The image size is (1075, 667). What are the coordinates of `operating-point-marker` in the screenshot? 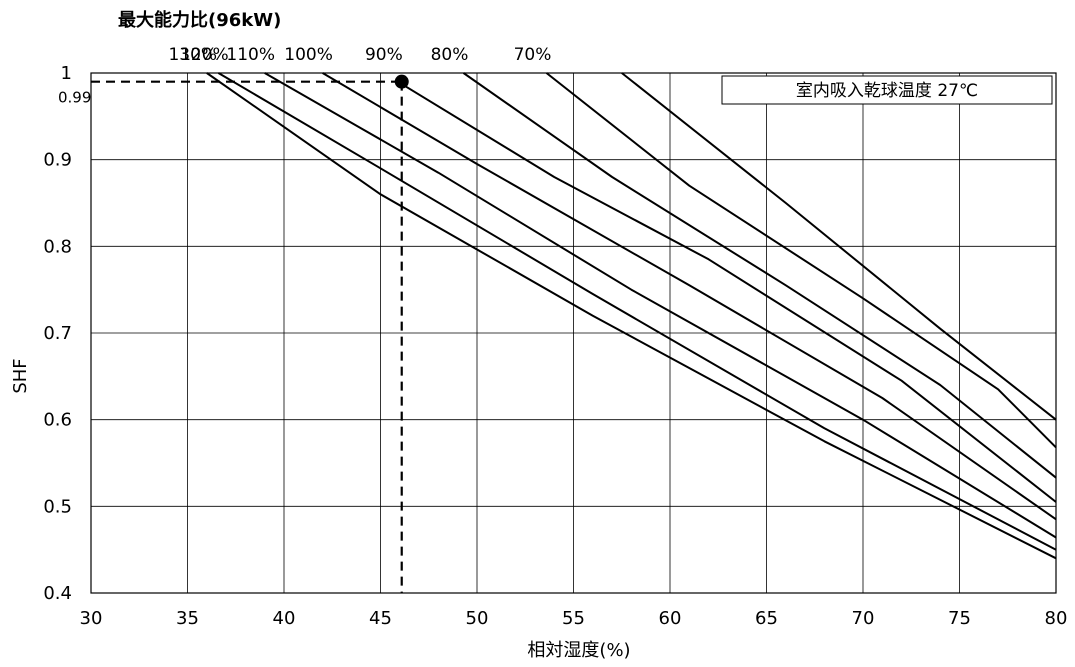 It's located at (401, 81).